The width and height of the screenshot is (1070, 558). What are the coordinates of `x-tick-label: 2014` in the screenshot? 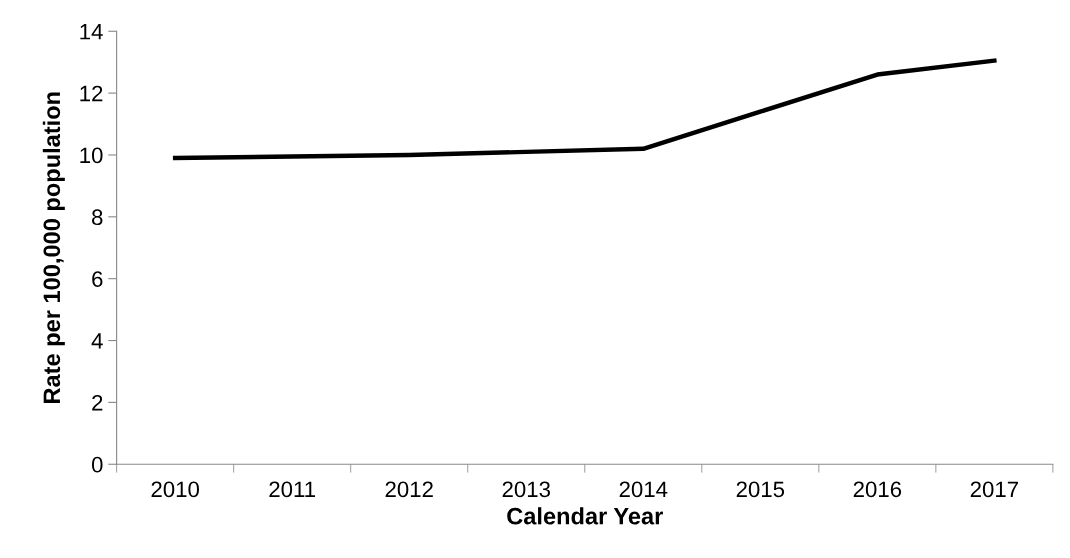 It's located at (643, 489).